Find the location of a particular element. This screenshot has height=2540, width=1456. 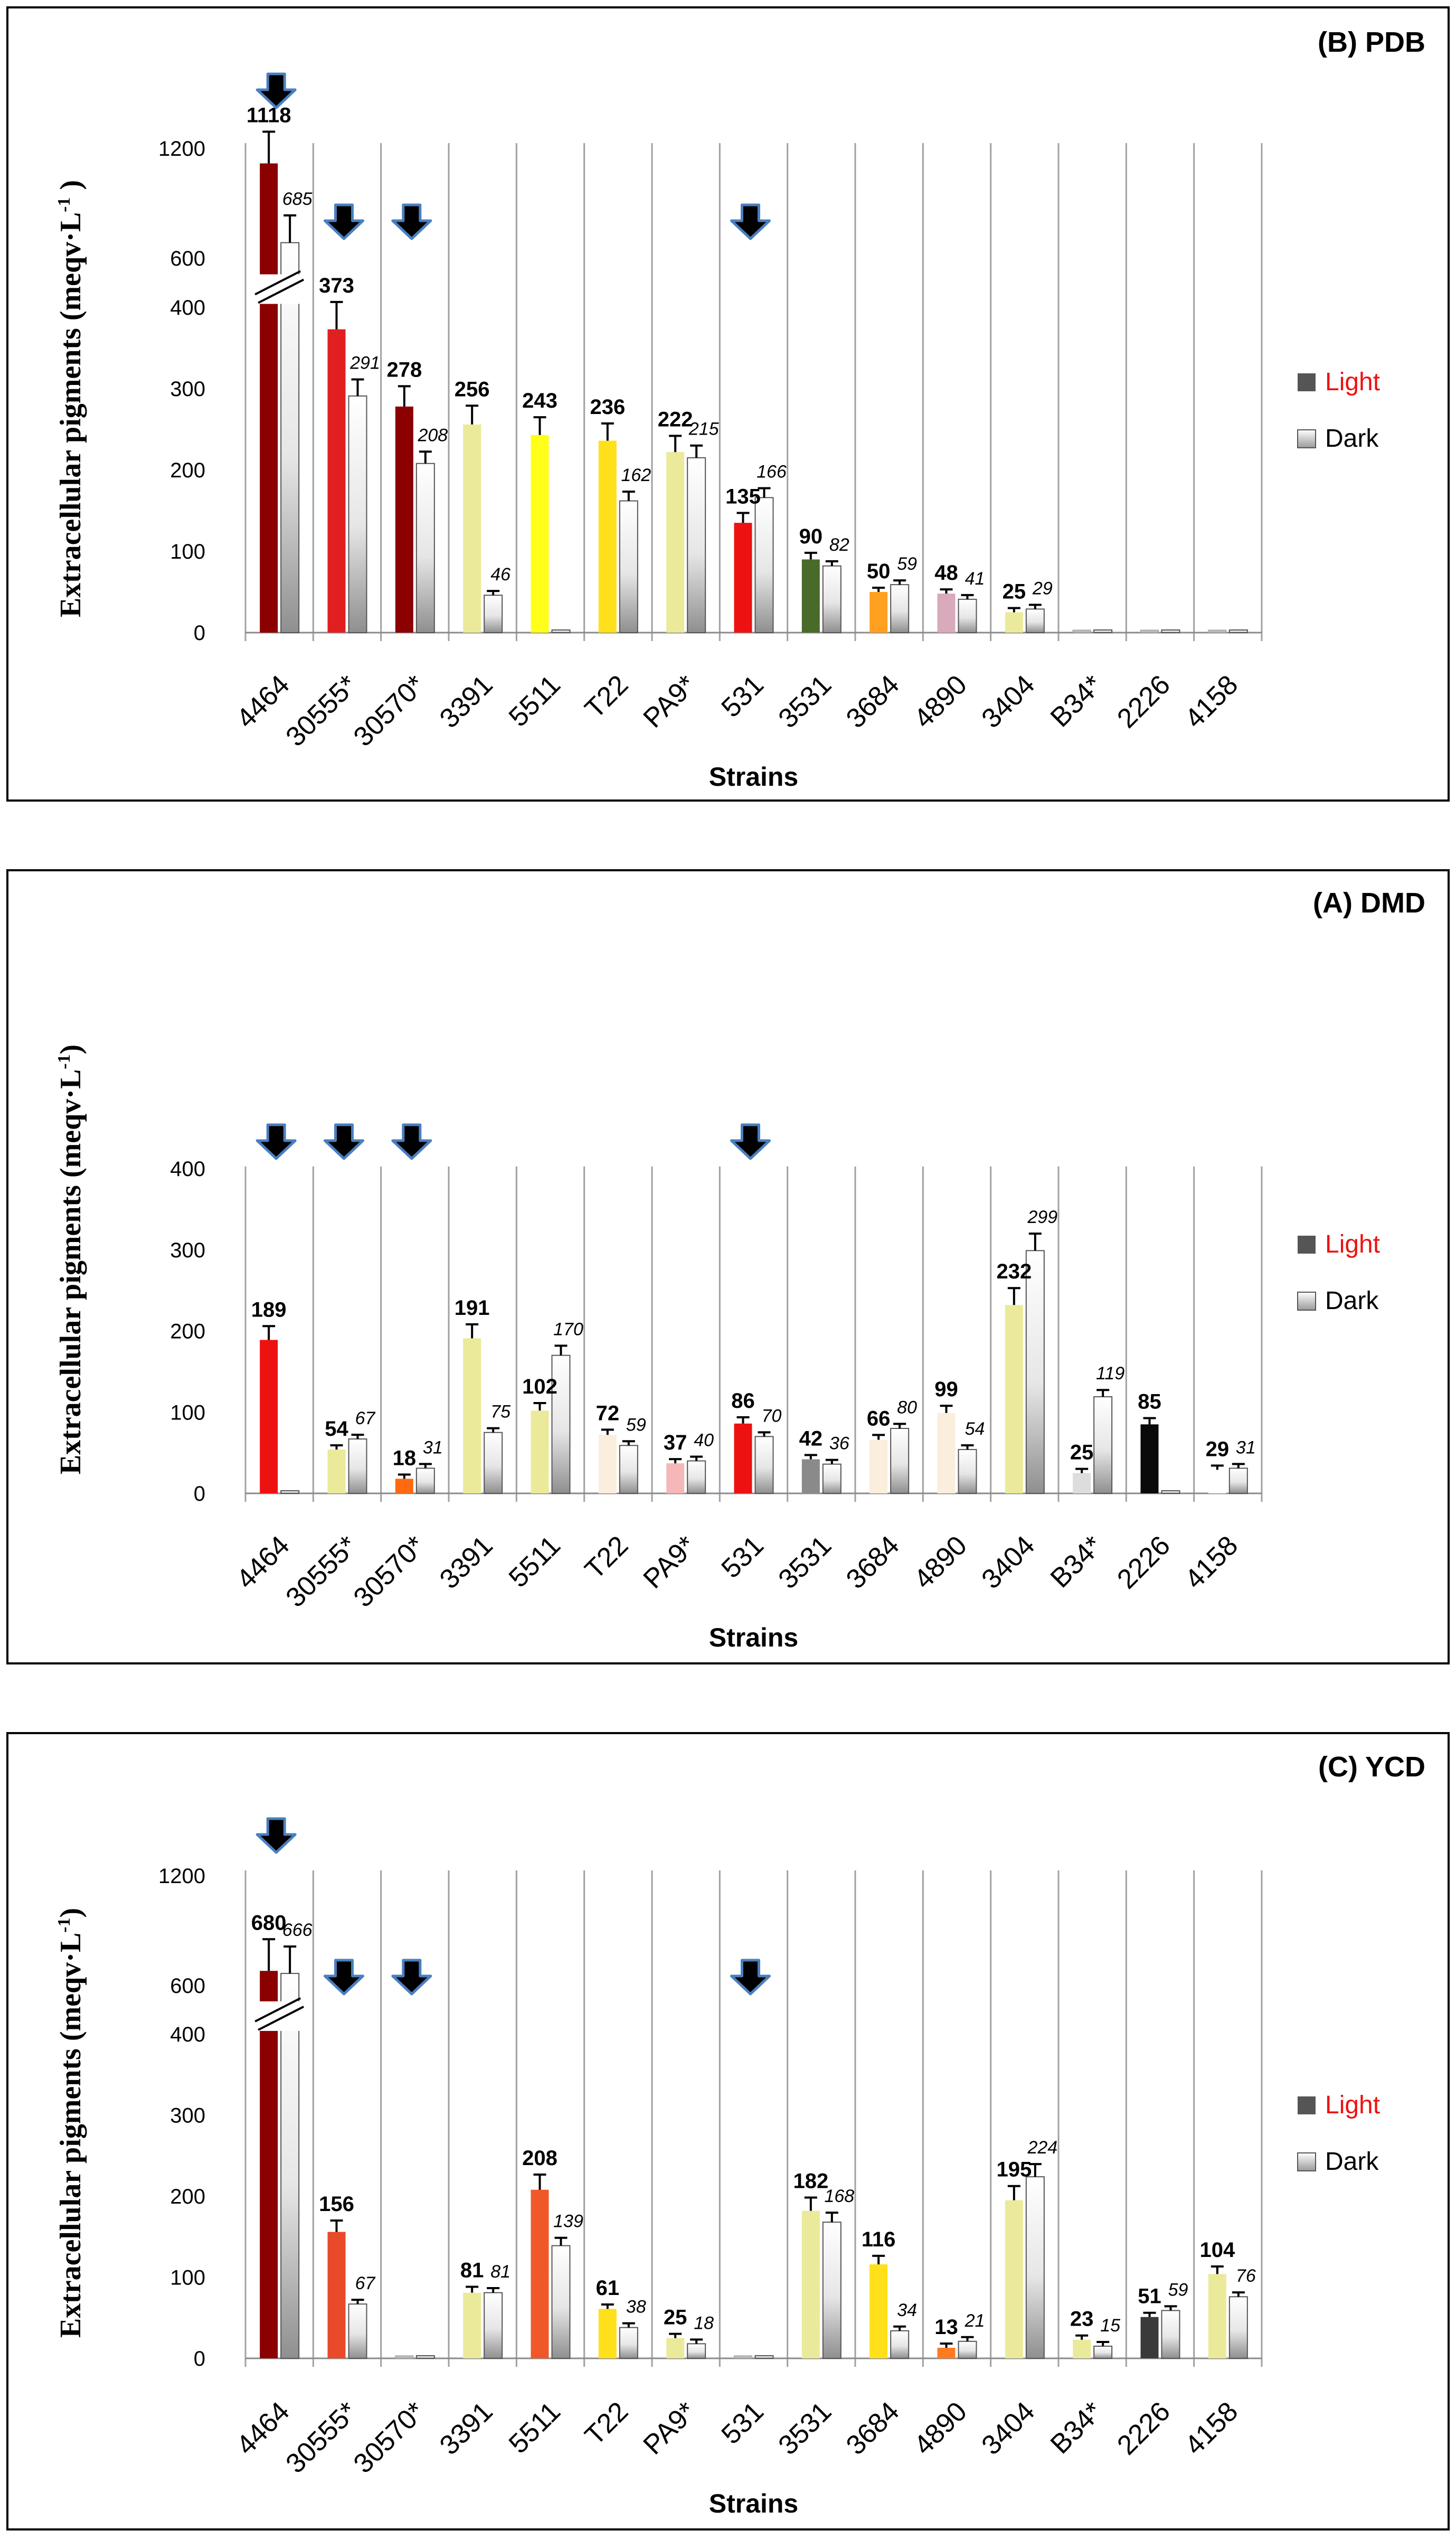

value-label-light: 72 is located at coordinates (608, 1413).